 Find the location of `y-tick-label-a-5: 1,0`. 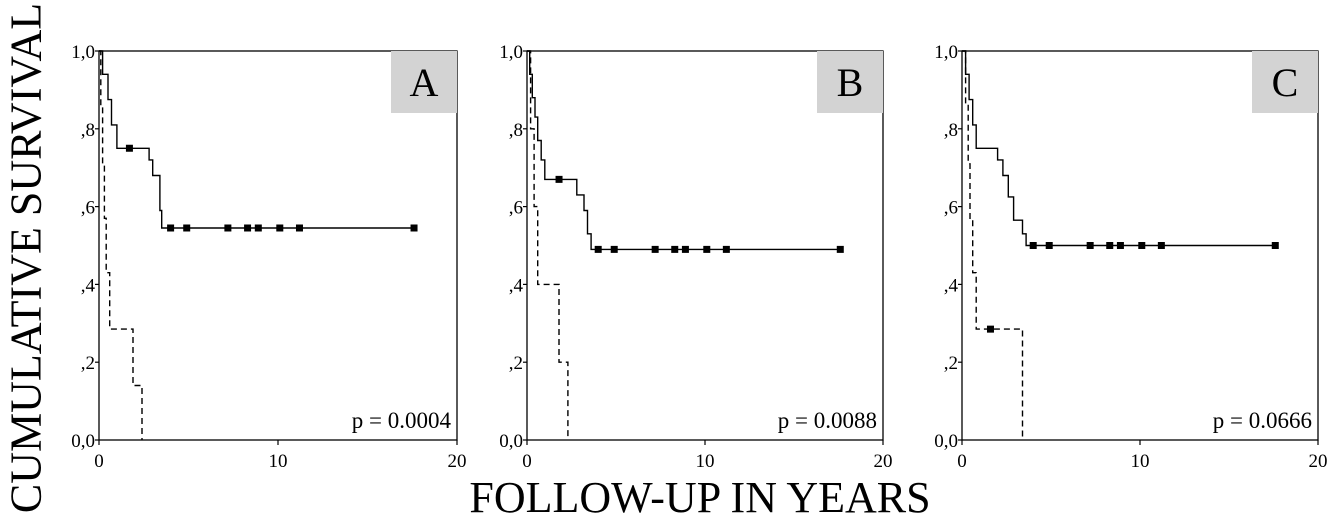

y-tick-label-a-5: 1,0 is located at coordinates (83, 52).